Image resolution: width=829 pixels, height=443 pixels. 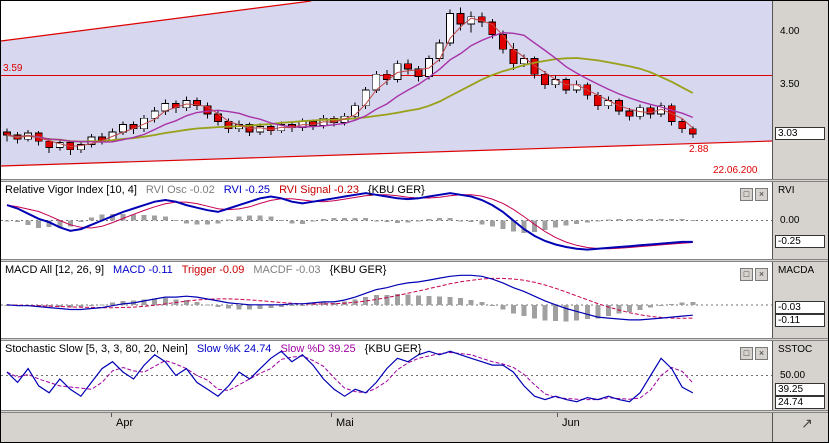 What do you see at coordinates (71, 190) in the screenshot?
I see `legend-item: Relative Vigor Index [10, 4]` at bounding box center [71, 190].